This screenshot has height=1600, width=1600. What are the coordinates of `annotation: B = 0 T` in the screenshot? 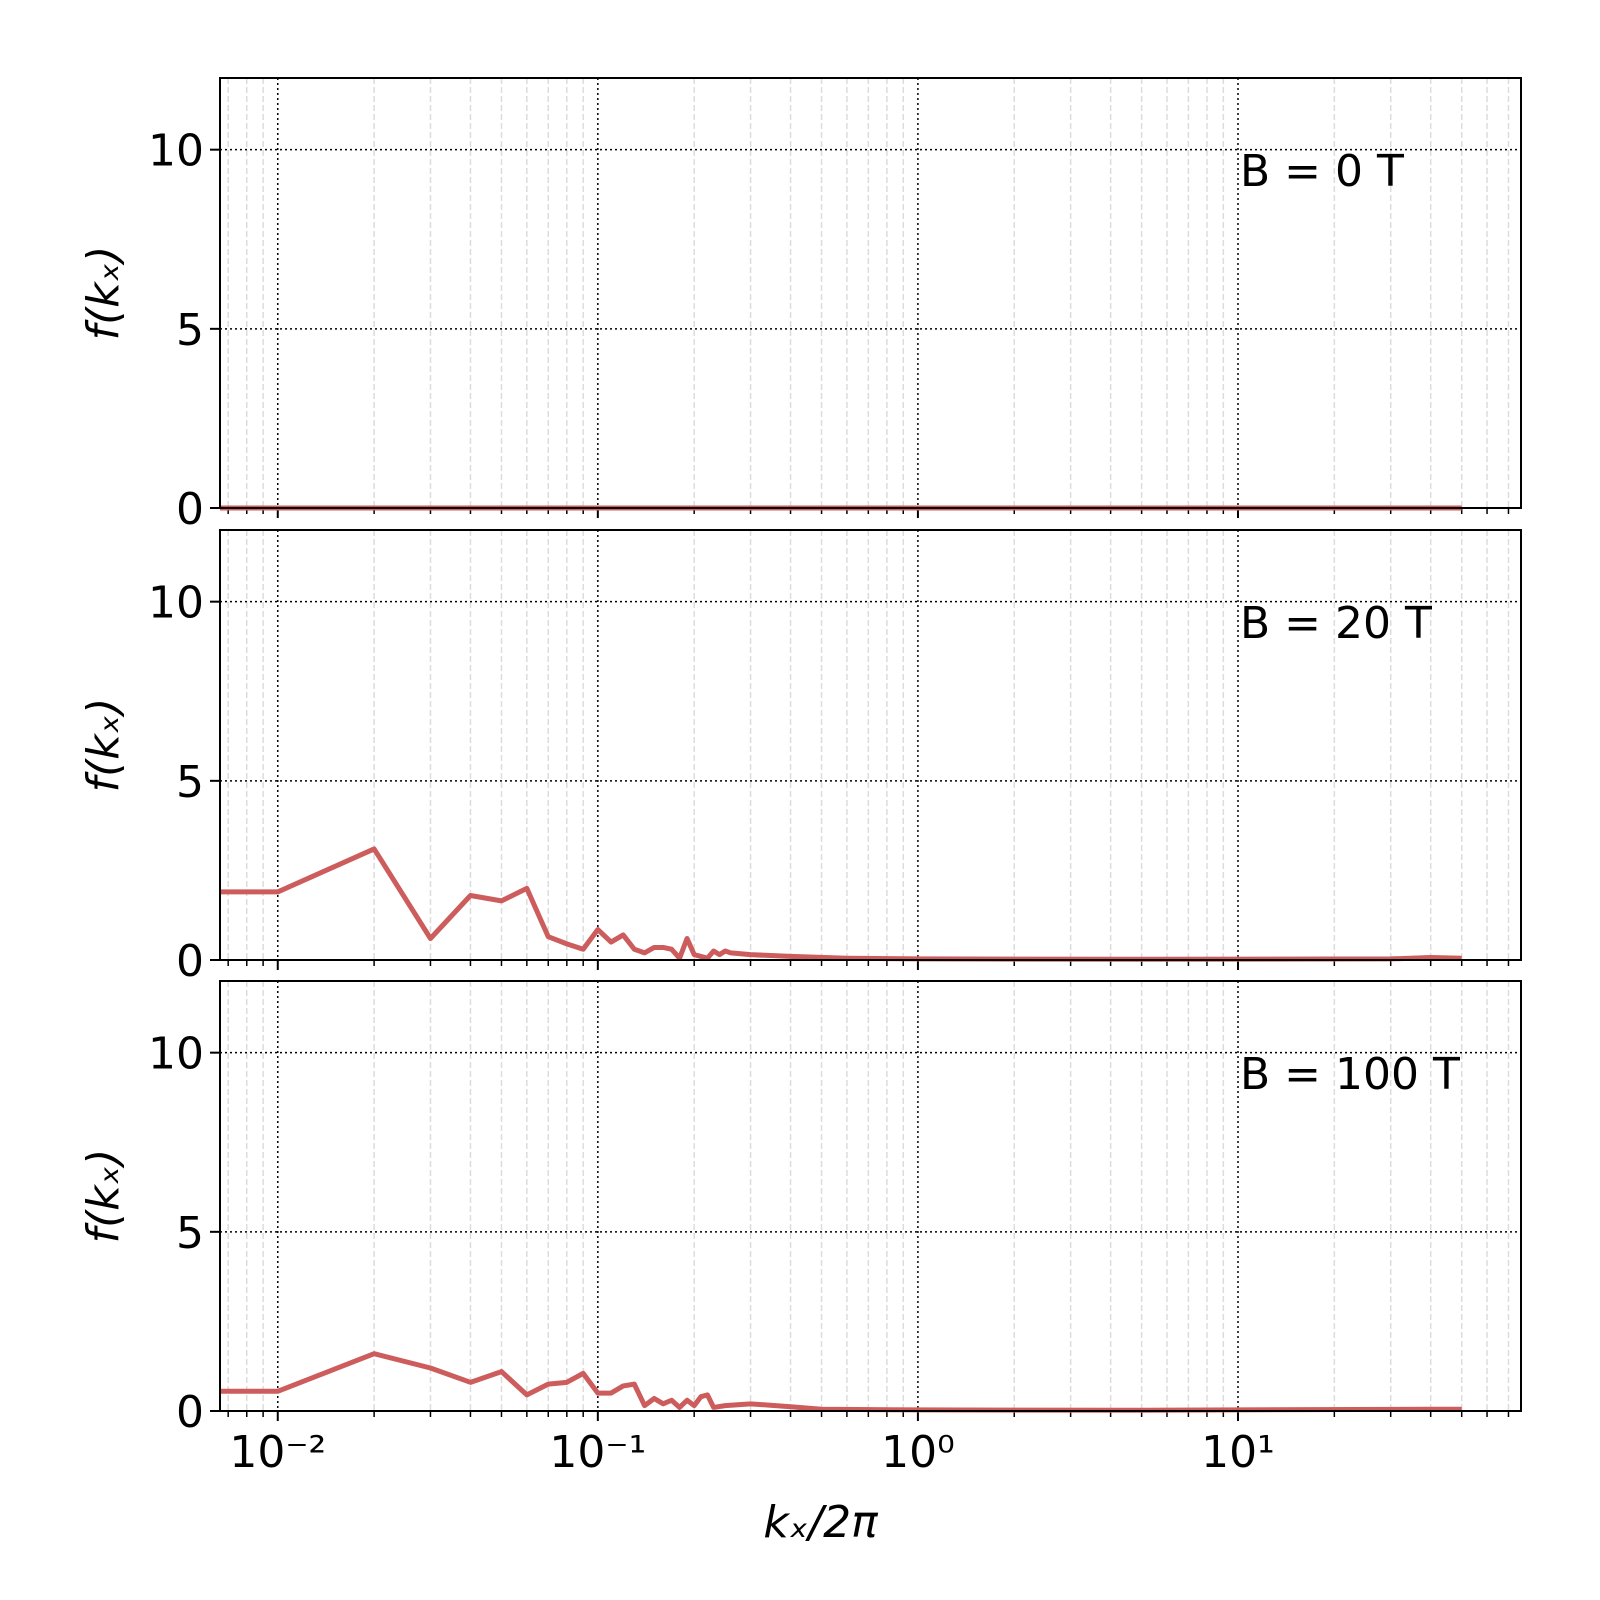 It's located at (1322, 171).